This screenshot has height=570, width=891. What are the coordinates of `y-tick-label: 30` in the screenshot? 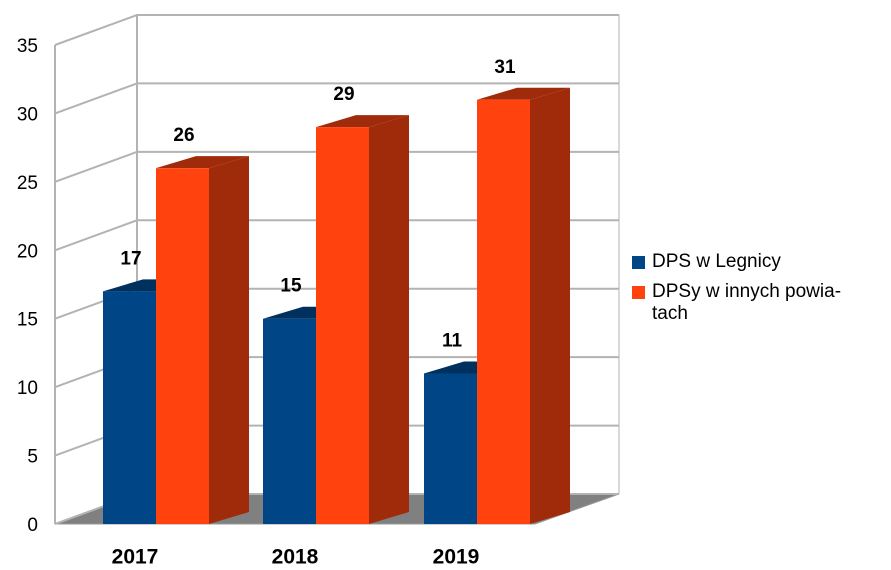 It's located at (27, 114).